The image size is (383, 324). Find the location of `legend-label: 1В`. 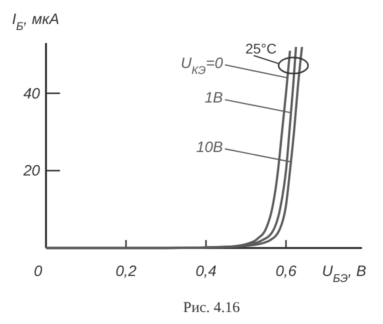

legend-label: 1В is located at coordinates (213, 98).